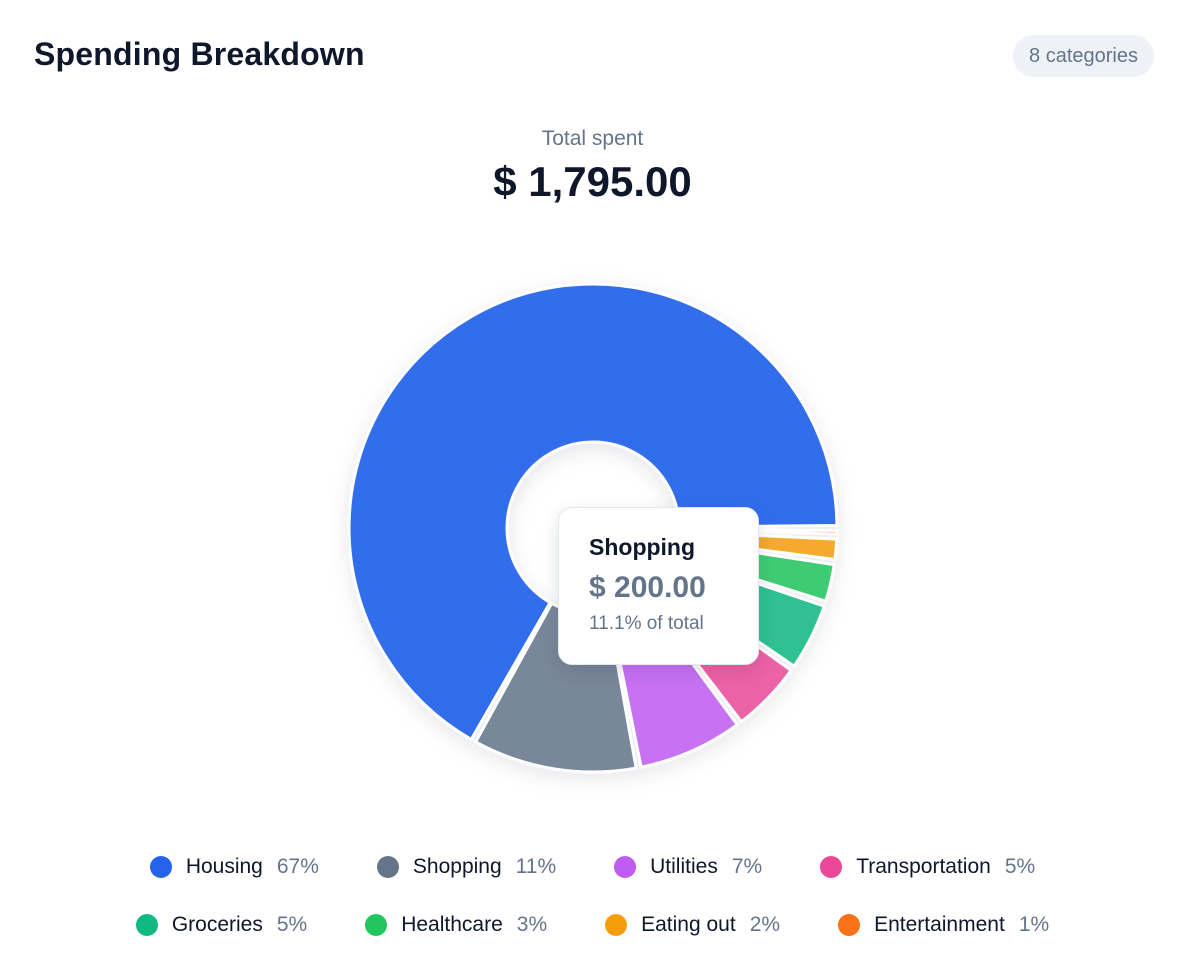  What do you see at coordinates (1083, 56) in the screenshot?
I see `category-count-badge: 8 categories` at bounding box center [1083, 56].